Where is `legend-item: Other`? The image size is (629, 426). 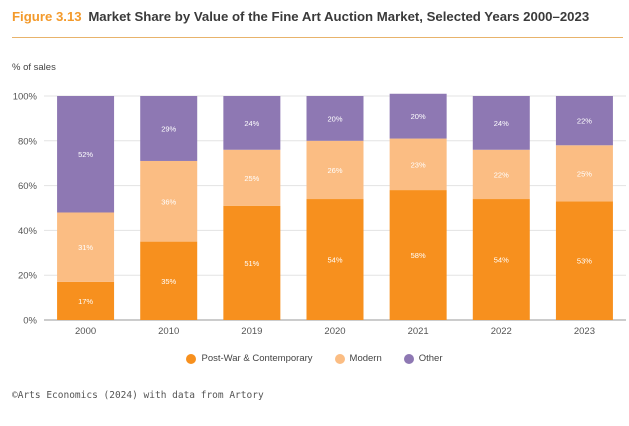
legend-item: Other is located at coordinates (423, 358).